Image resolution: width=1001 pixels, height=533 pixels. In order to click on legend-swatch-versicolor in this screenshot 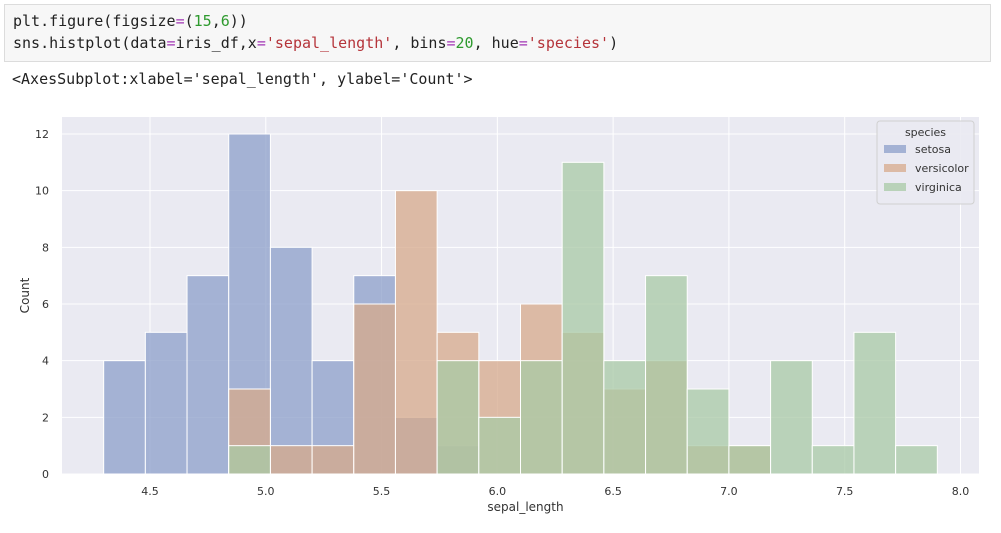, I will do `click(895, 168)`.